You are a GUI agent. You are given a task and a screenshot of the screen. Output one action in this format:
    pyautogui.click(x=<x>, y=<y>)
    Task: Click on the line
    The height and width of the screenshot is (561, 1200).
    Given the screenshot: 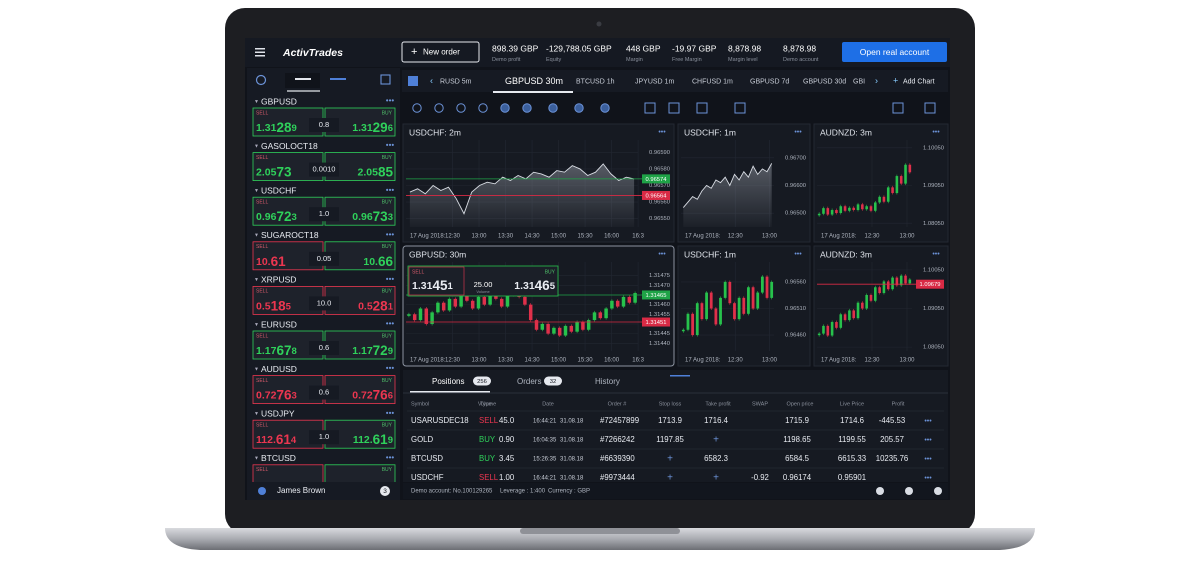 What is the action you would take?
    pyautogui.click(x=522, y=189)
    